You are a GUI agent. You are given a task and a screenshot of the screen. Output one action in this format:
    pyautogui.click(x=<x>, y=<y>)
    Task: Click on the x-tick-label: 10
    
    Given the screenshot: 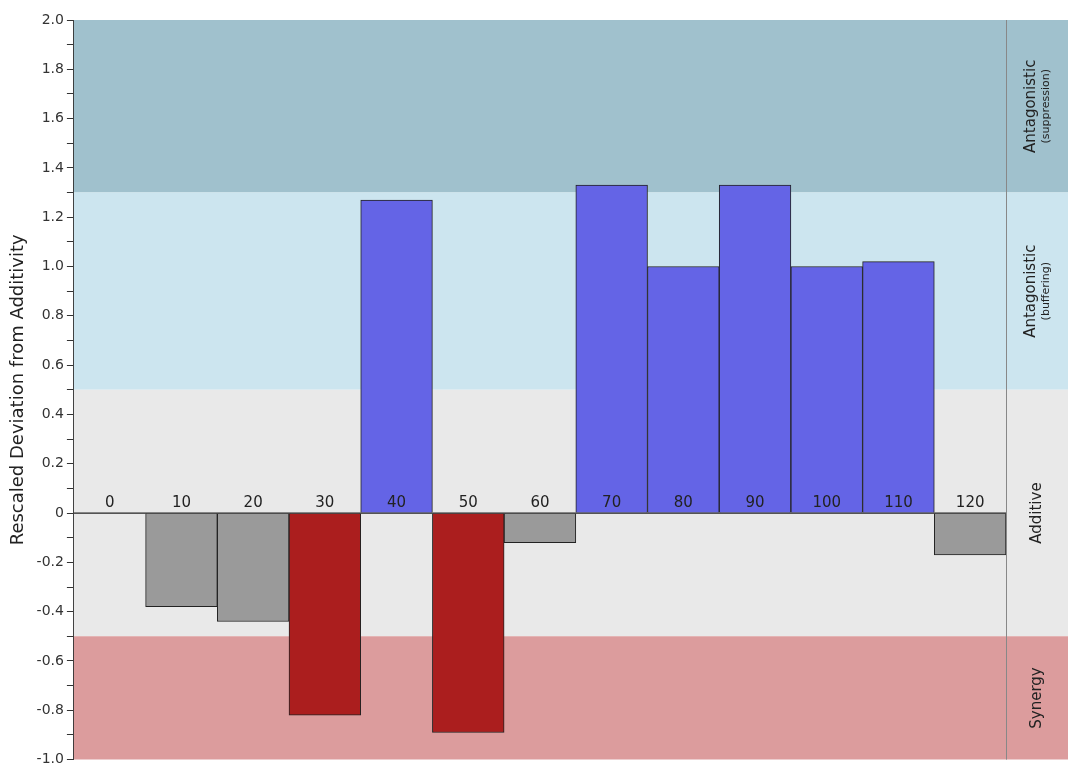 What is the action you would take?
    pyautogui.click(x=181, y=502)
    